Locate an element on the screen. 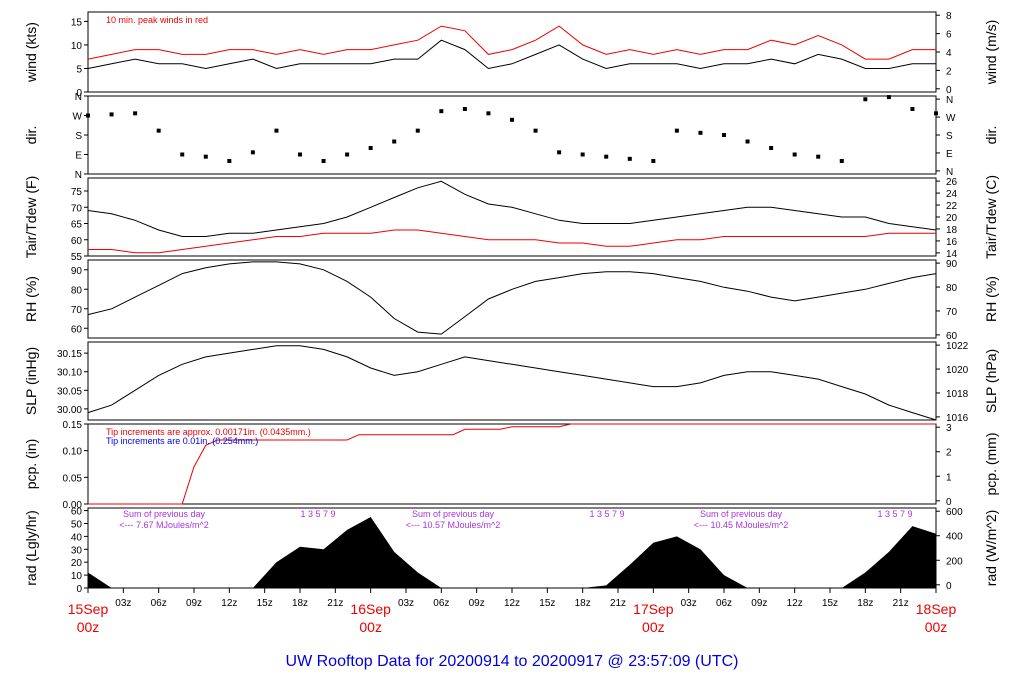  date-label: 18Sep is located at coordinates (936, 609).